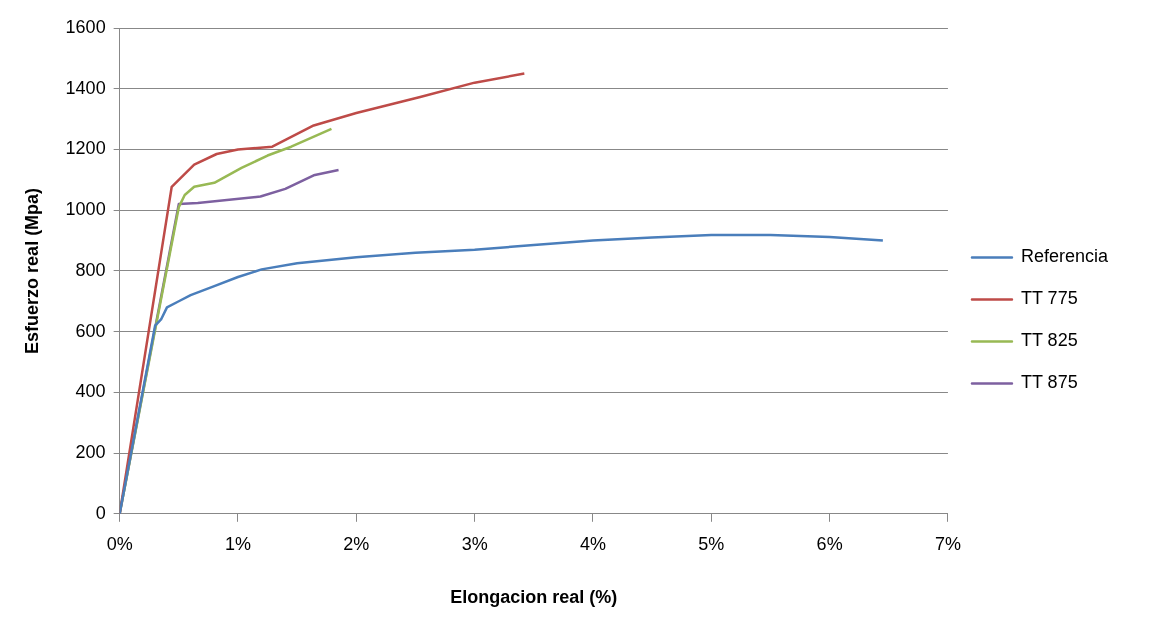  What do you see at coordinates (947, 543) in the screenshot?
I see `x-tick-label: 7%` at bounding box center [947, 543].